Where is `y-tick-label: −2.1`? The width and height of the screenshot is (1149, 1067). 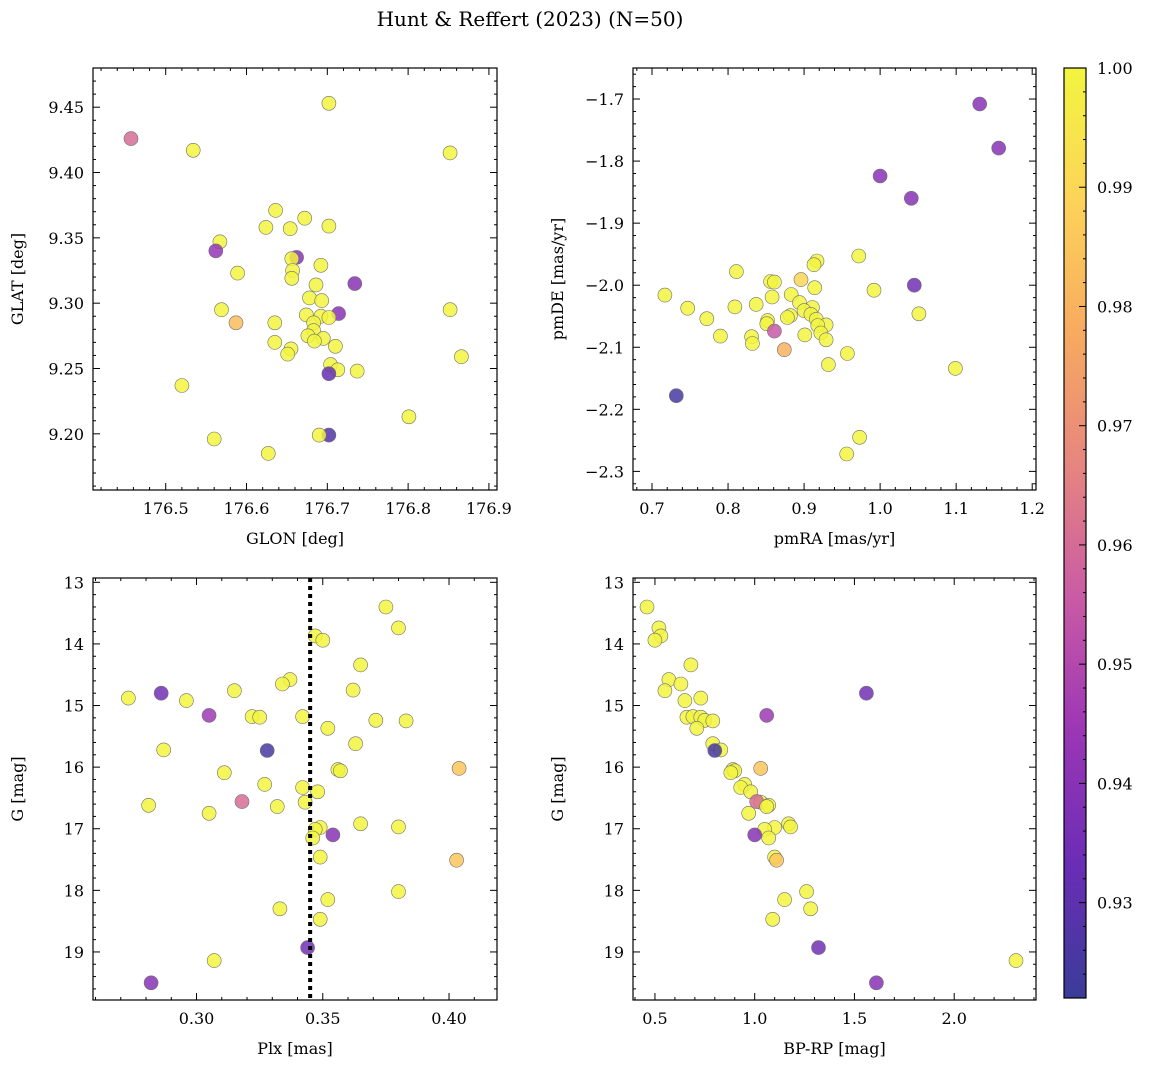
y-tick-label: −2.1 is located at coordinates (604, 347).